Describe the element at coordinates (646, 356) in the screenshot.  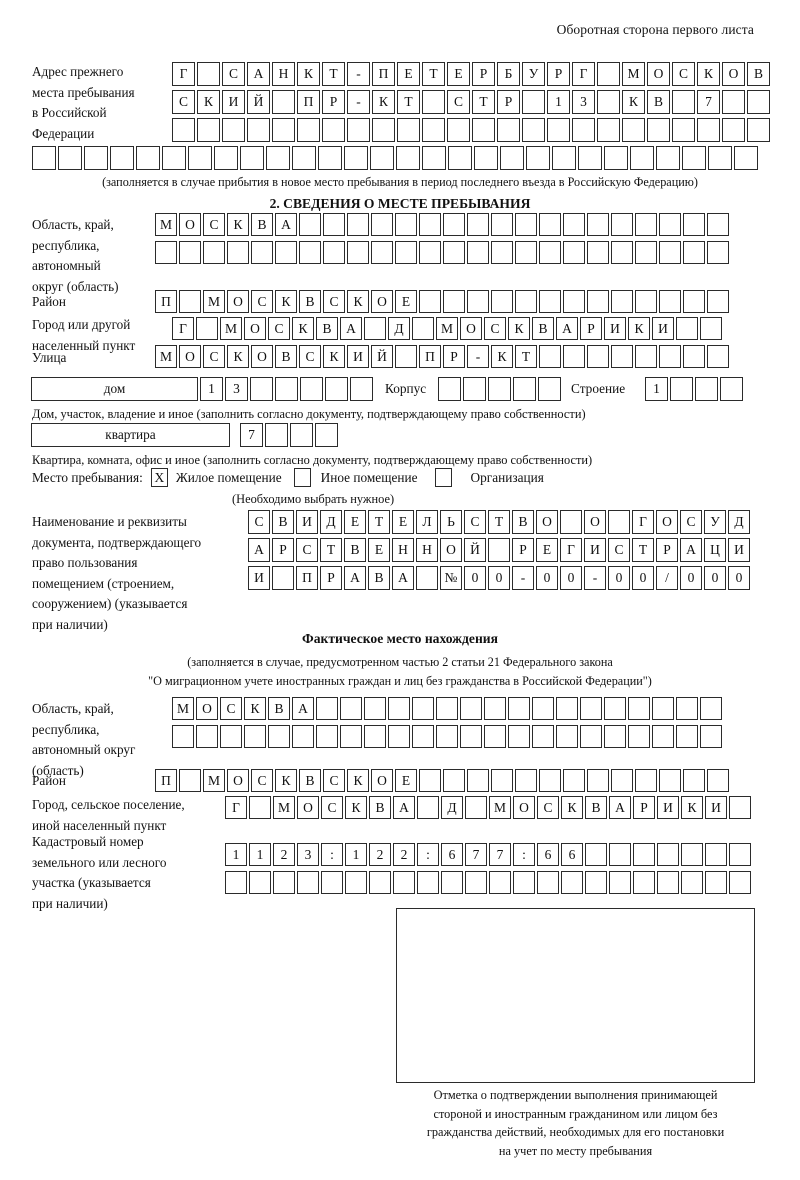
I see `section2-street-cell` at that location.